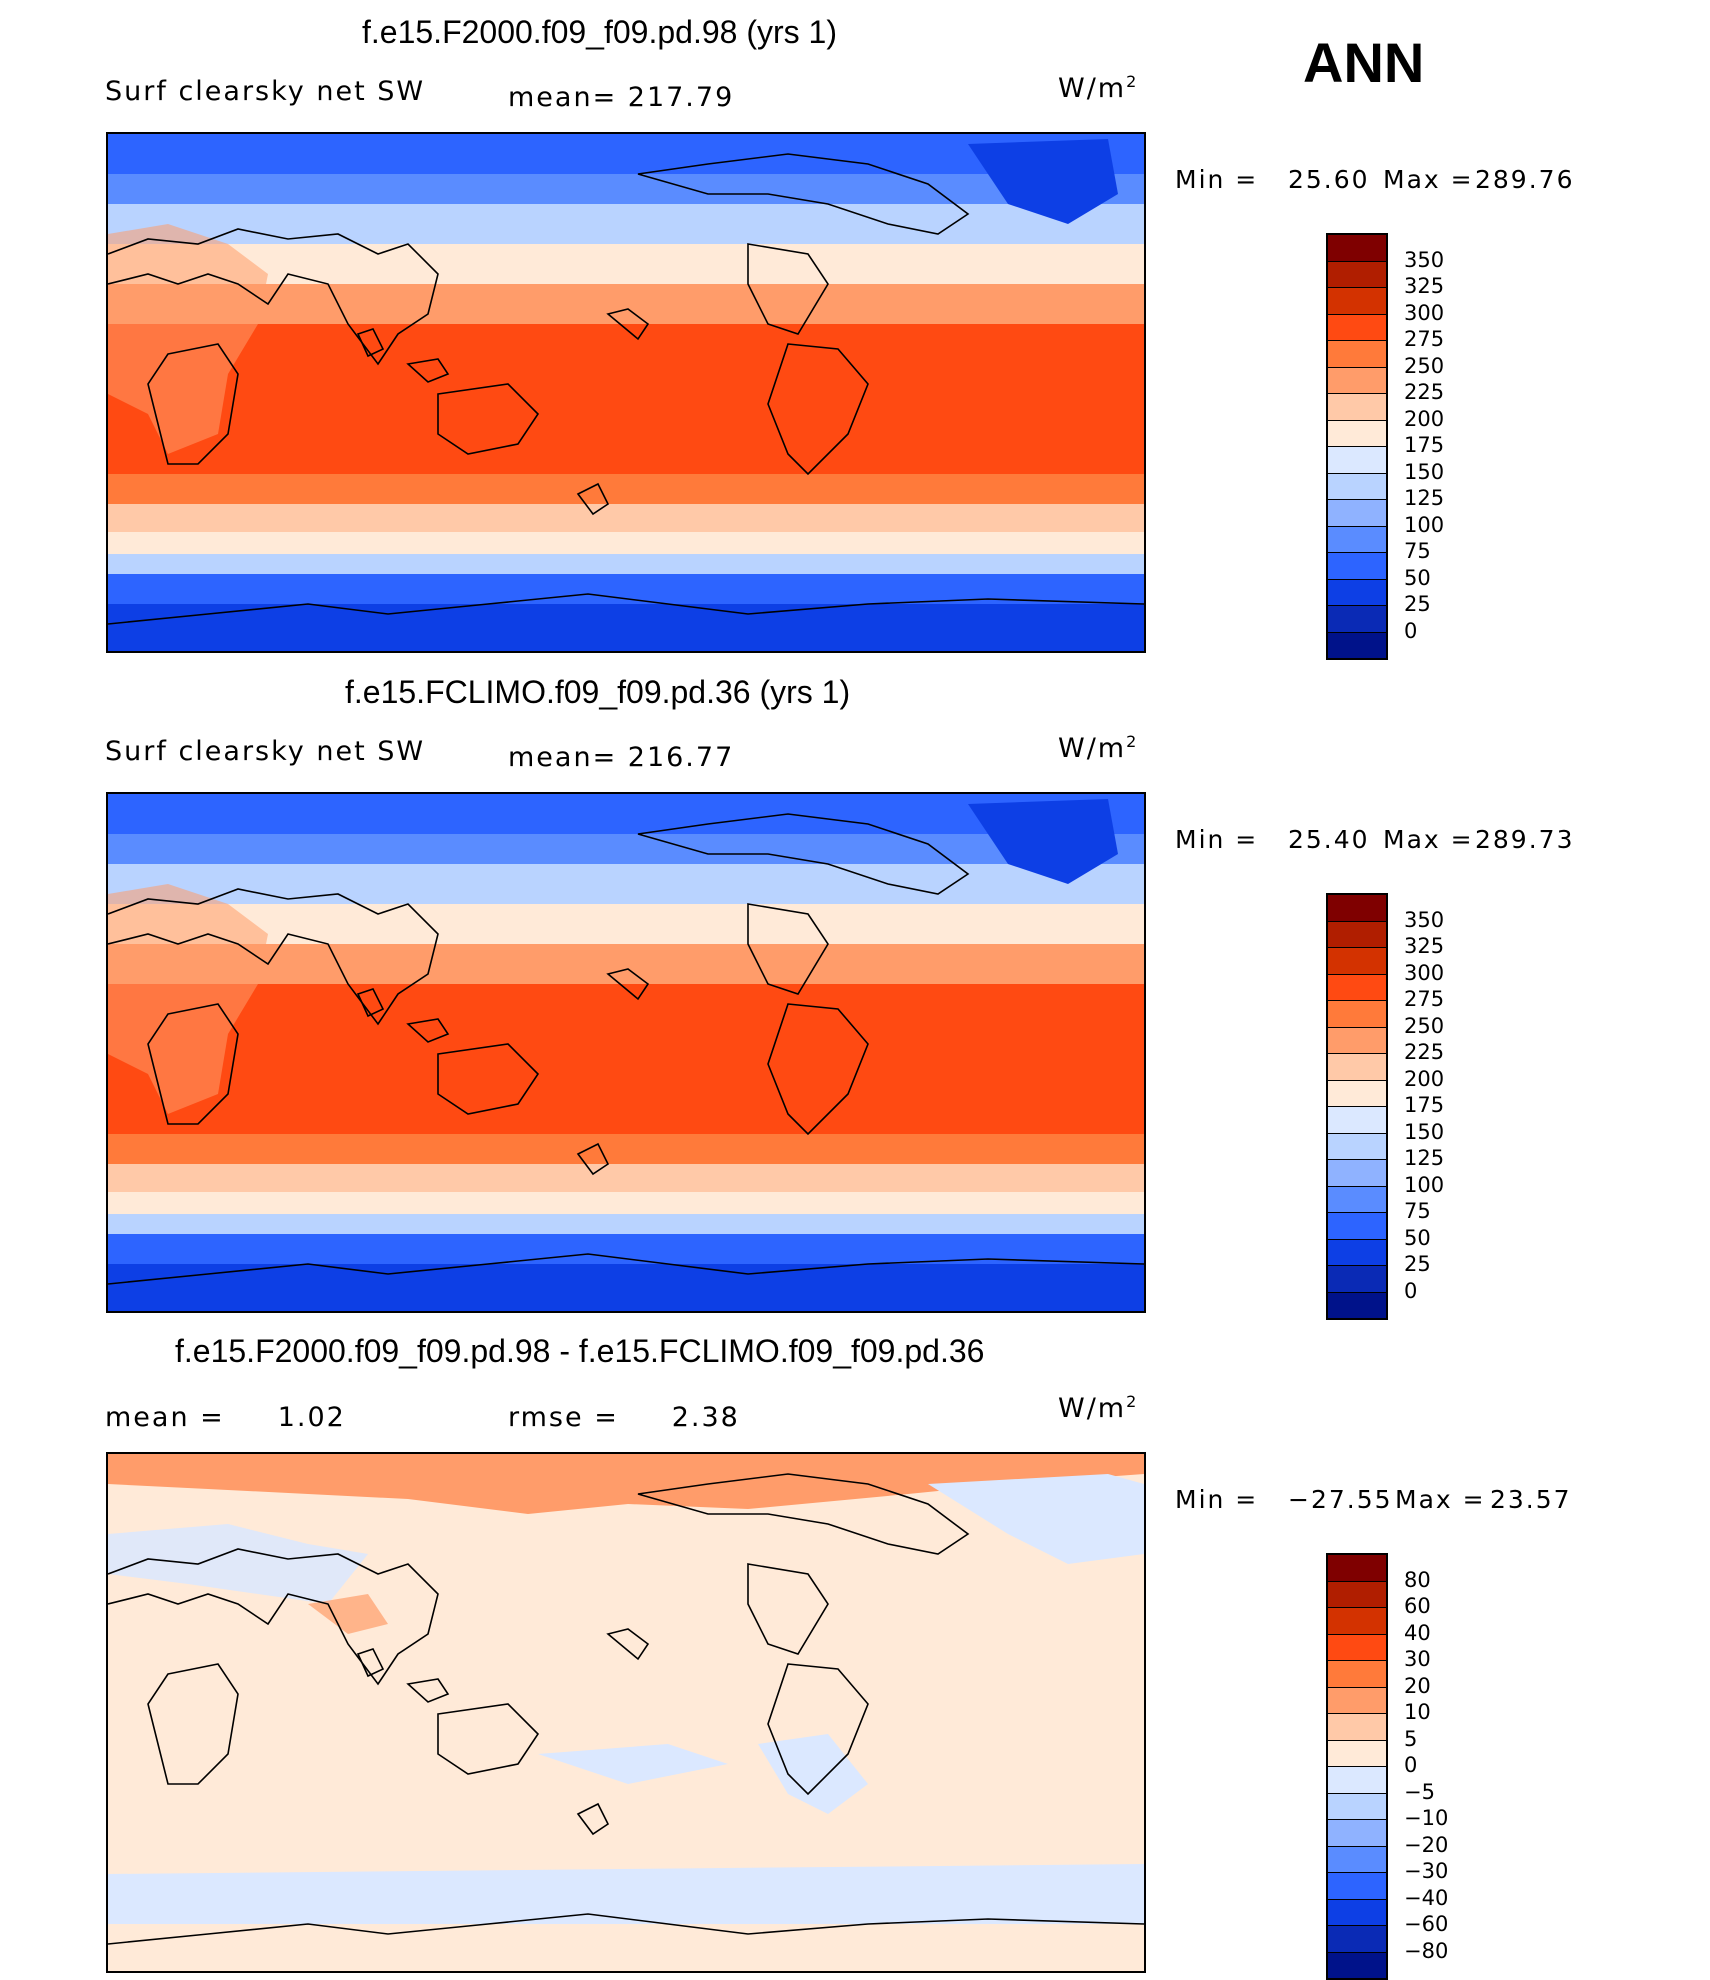  What do you see at coordinates (1217, 839) in the screenshot?
I see `panel-2-min-label: Min =` at bounding box center [1217, 839].